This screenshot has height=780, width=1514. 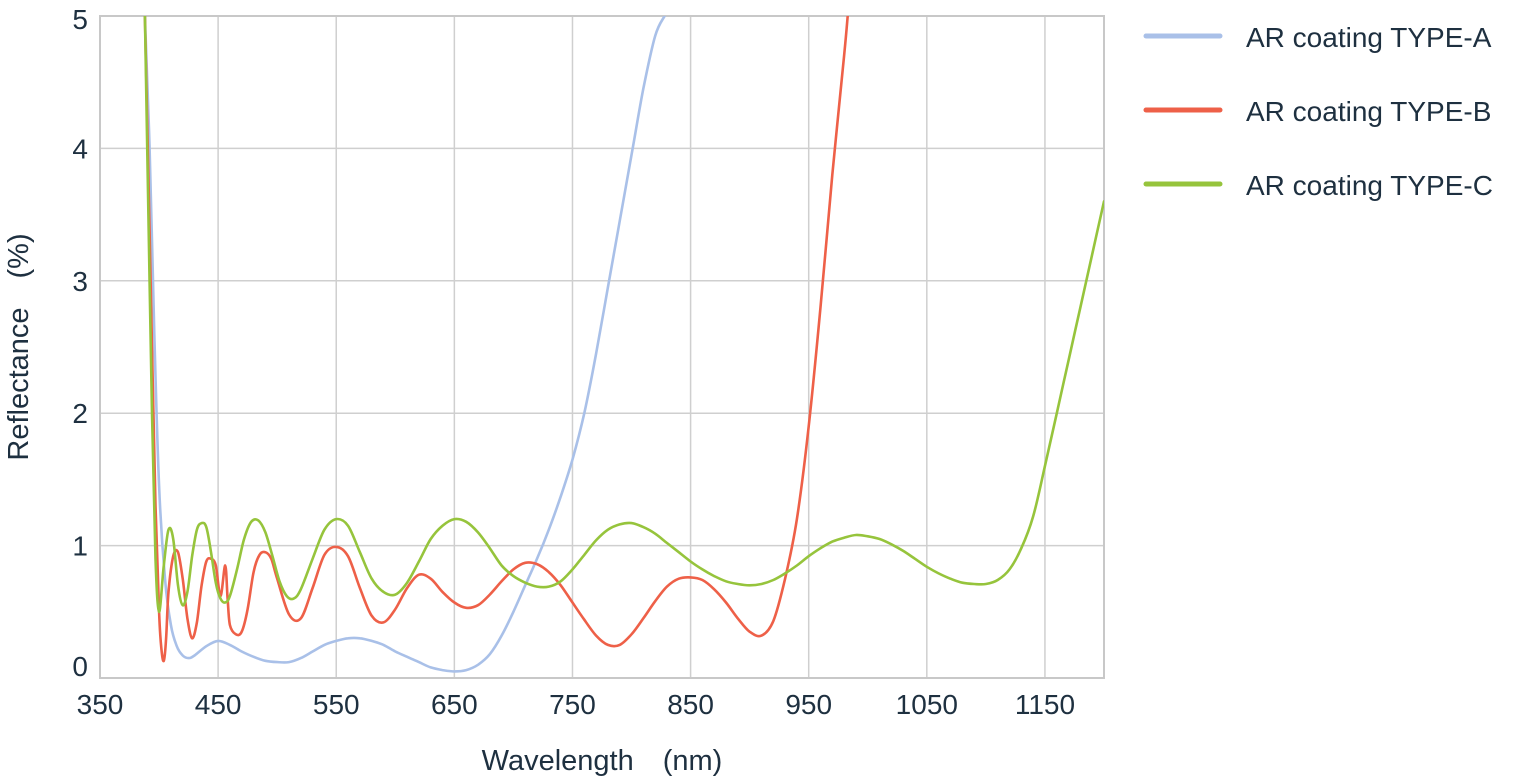 I want to click on x-axis-title: Wavelength (nm), so click(x=602, y=761).